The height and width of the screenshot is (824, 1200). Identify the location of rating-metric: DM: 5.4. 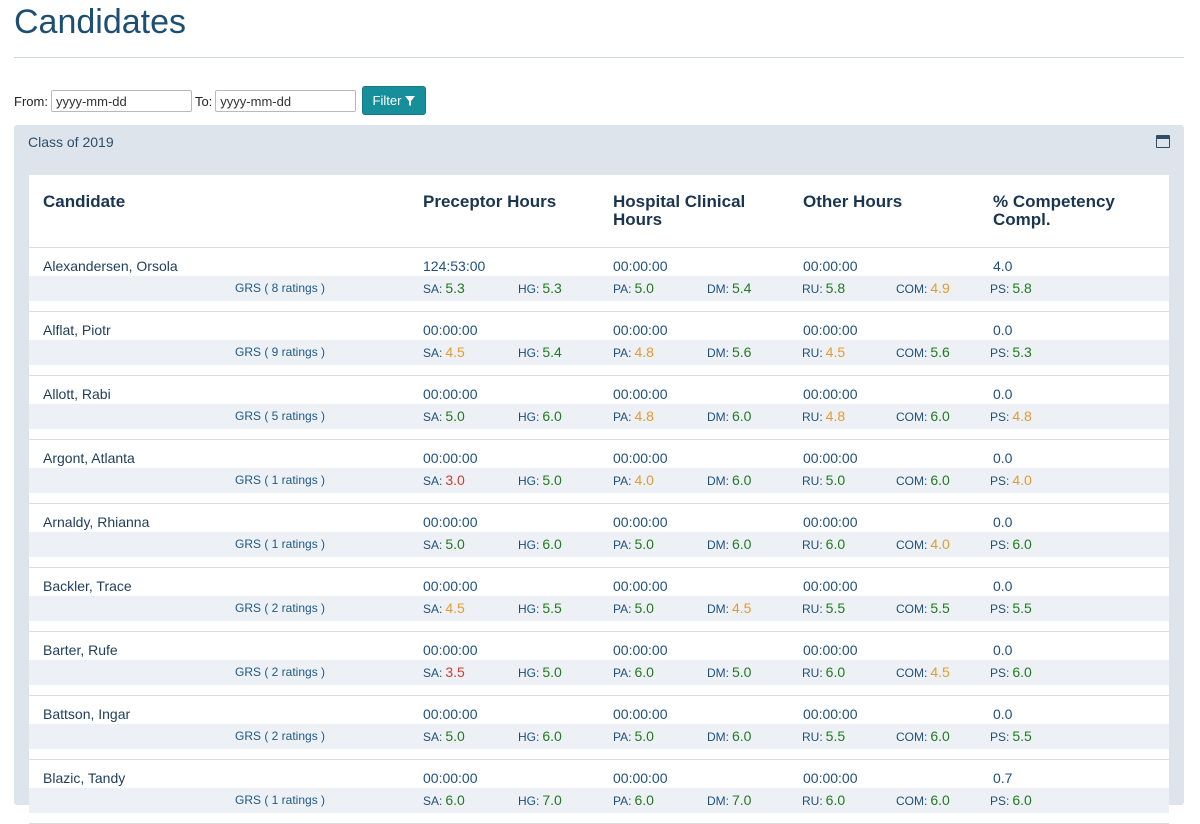
(729, 288).